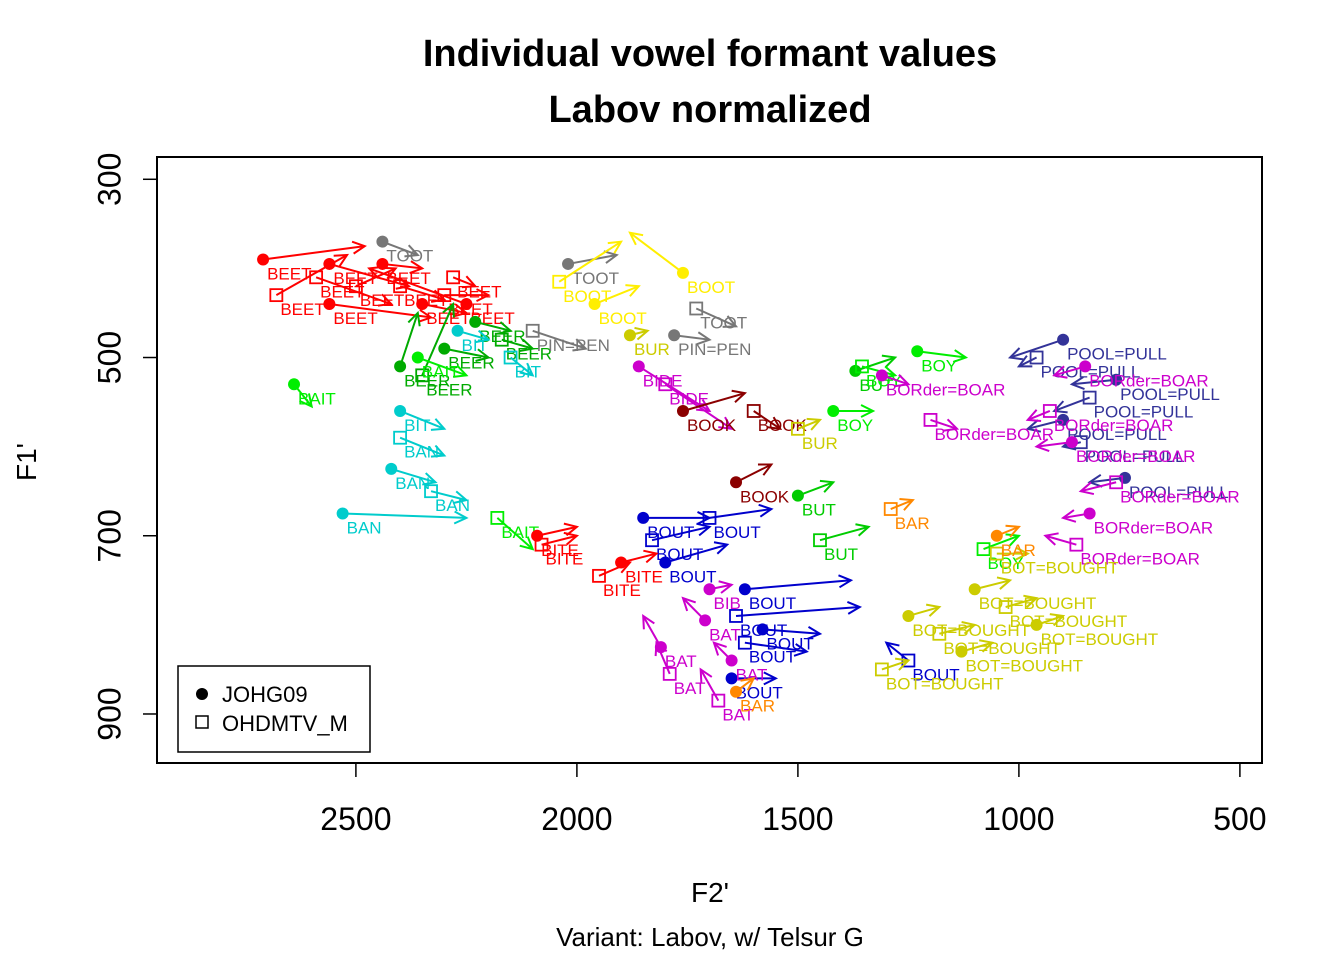 The image size is (1344, 960). I want to click on point-label-pin-pen: PIN=PEN, so click(714, 349).